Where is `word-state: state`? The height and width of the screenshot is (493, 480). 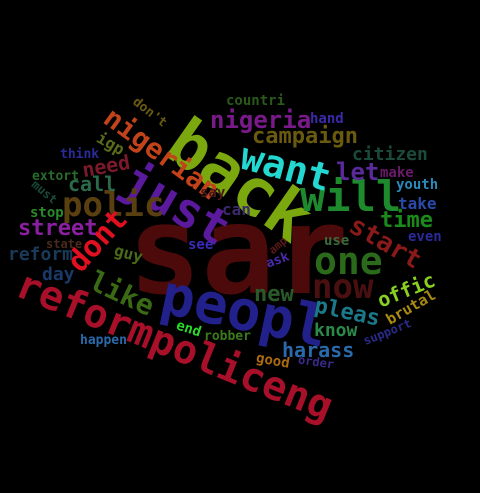
word-state: state is located at coordinates (64, 244).